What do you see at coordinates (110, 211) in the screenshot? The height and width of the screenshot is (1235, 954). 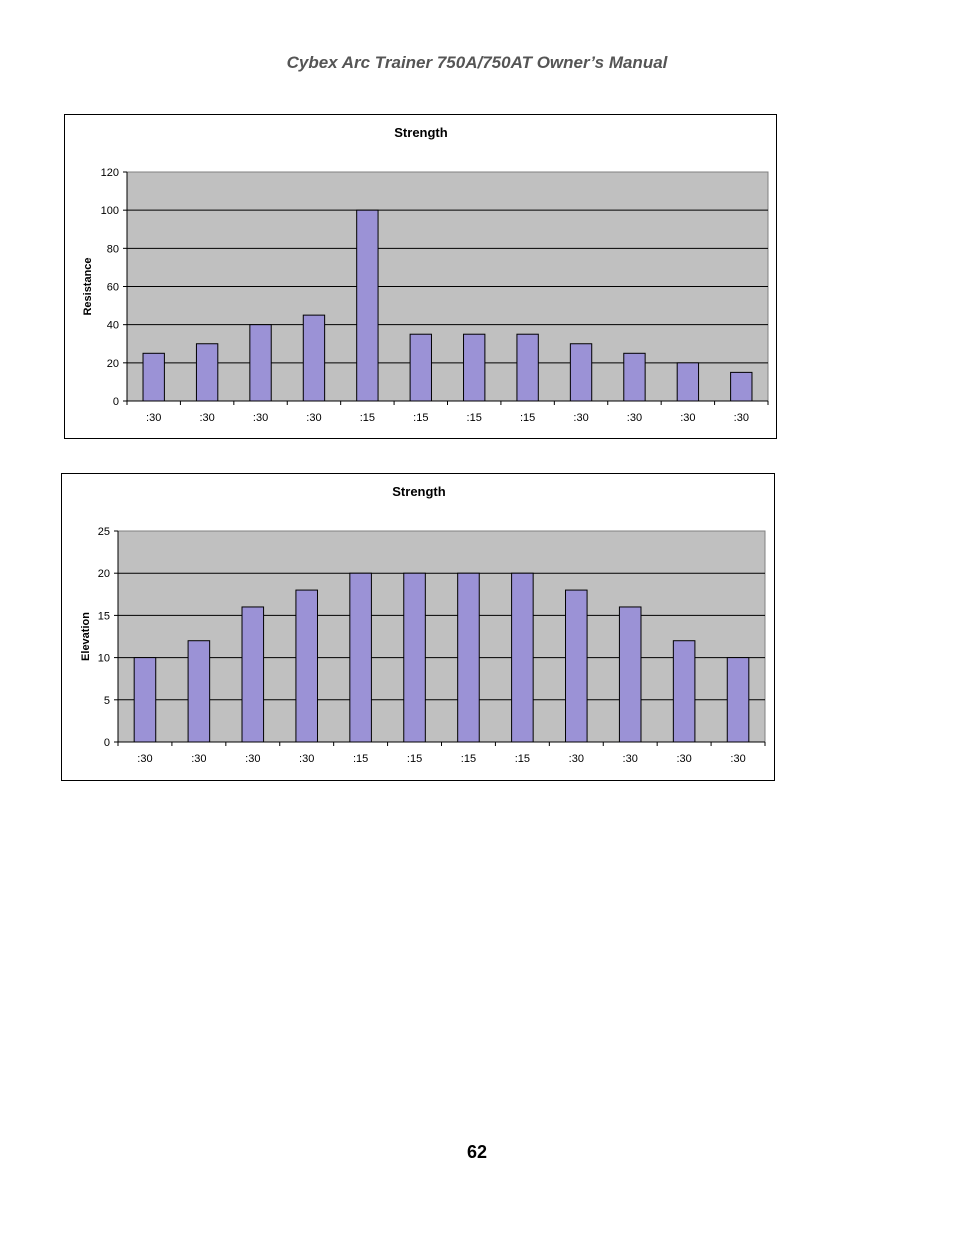 I see `y-tick-label: 100` at bounding box center [110, 211].